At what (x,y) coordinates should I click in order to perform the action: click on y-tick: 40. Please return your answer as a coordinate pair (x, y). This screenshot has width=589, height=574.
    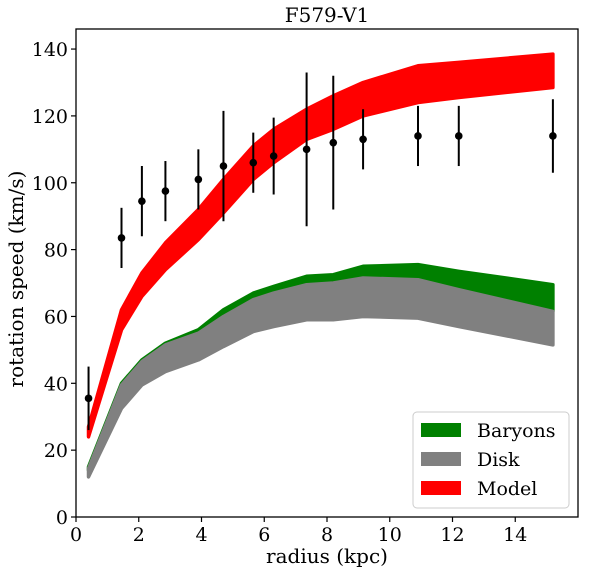
    Looking at the image, I should click on (60, 384).